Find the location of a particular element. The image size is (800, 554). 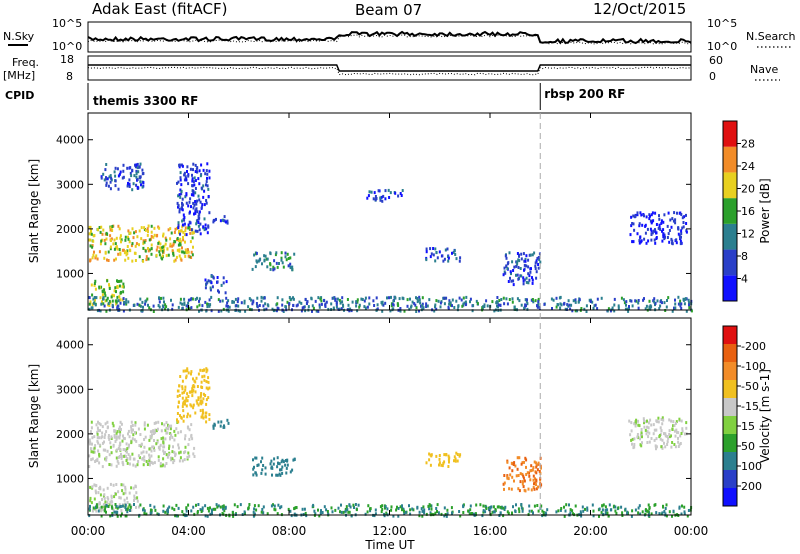

sky-tick-top: 10^5 is located at coordinates (67, 23).